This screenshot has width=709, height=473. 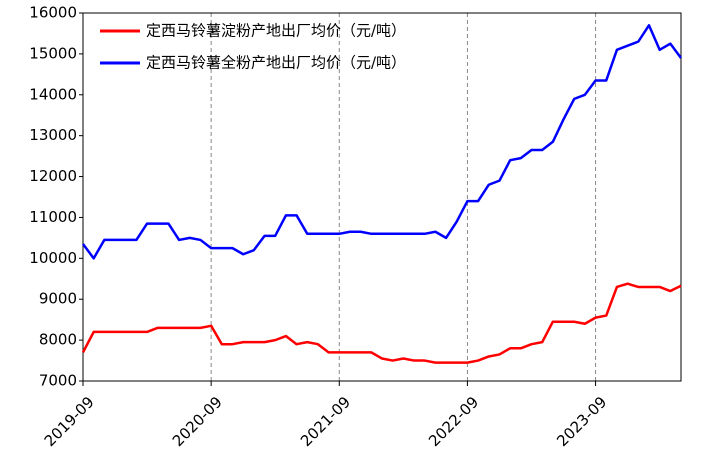 I want to click on y-tick-label: 13000, so click(x=53, y=135).